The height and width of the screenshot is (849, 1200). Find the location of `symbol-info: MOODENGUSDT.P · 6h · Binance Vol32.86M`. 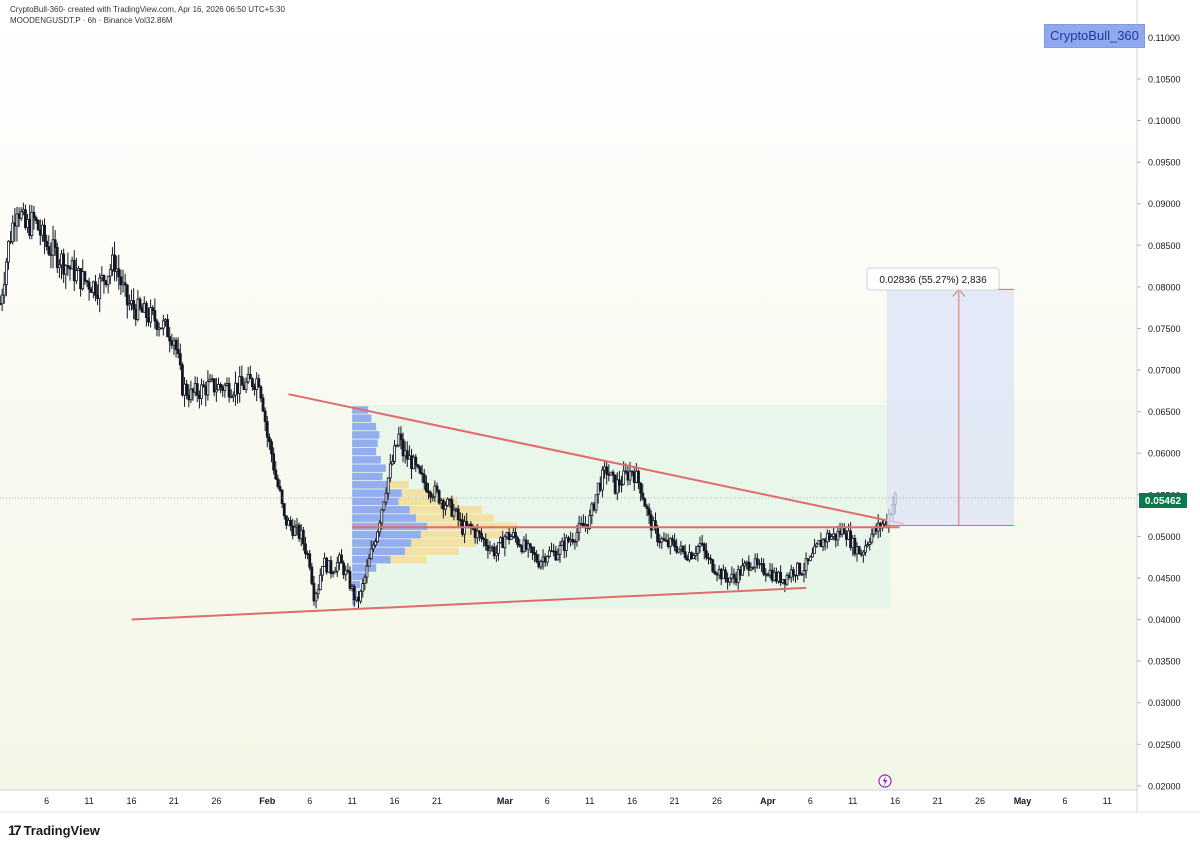

symbol-info: MOODENGUSDT.P · 6h · Binance Vol32.86M is located at coordinates (91, 20).